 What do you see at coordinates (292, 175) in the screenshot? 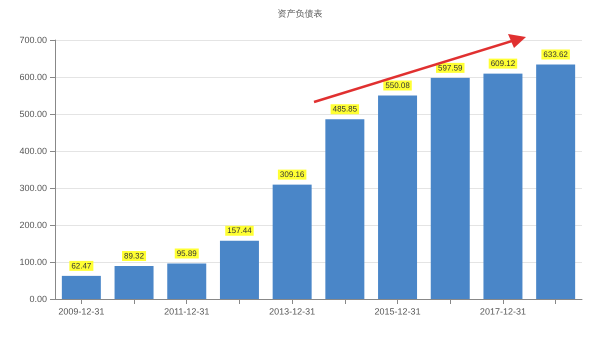
I see `data-label: 309.16` at bounding box center [292, 175].